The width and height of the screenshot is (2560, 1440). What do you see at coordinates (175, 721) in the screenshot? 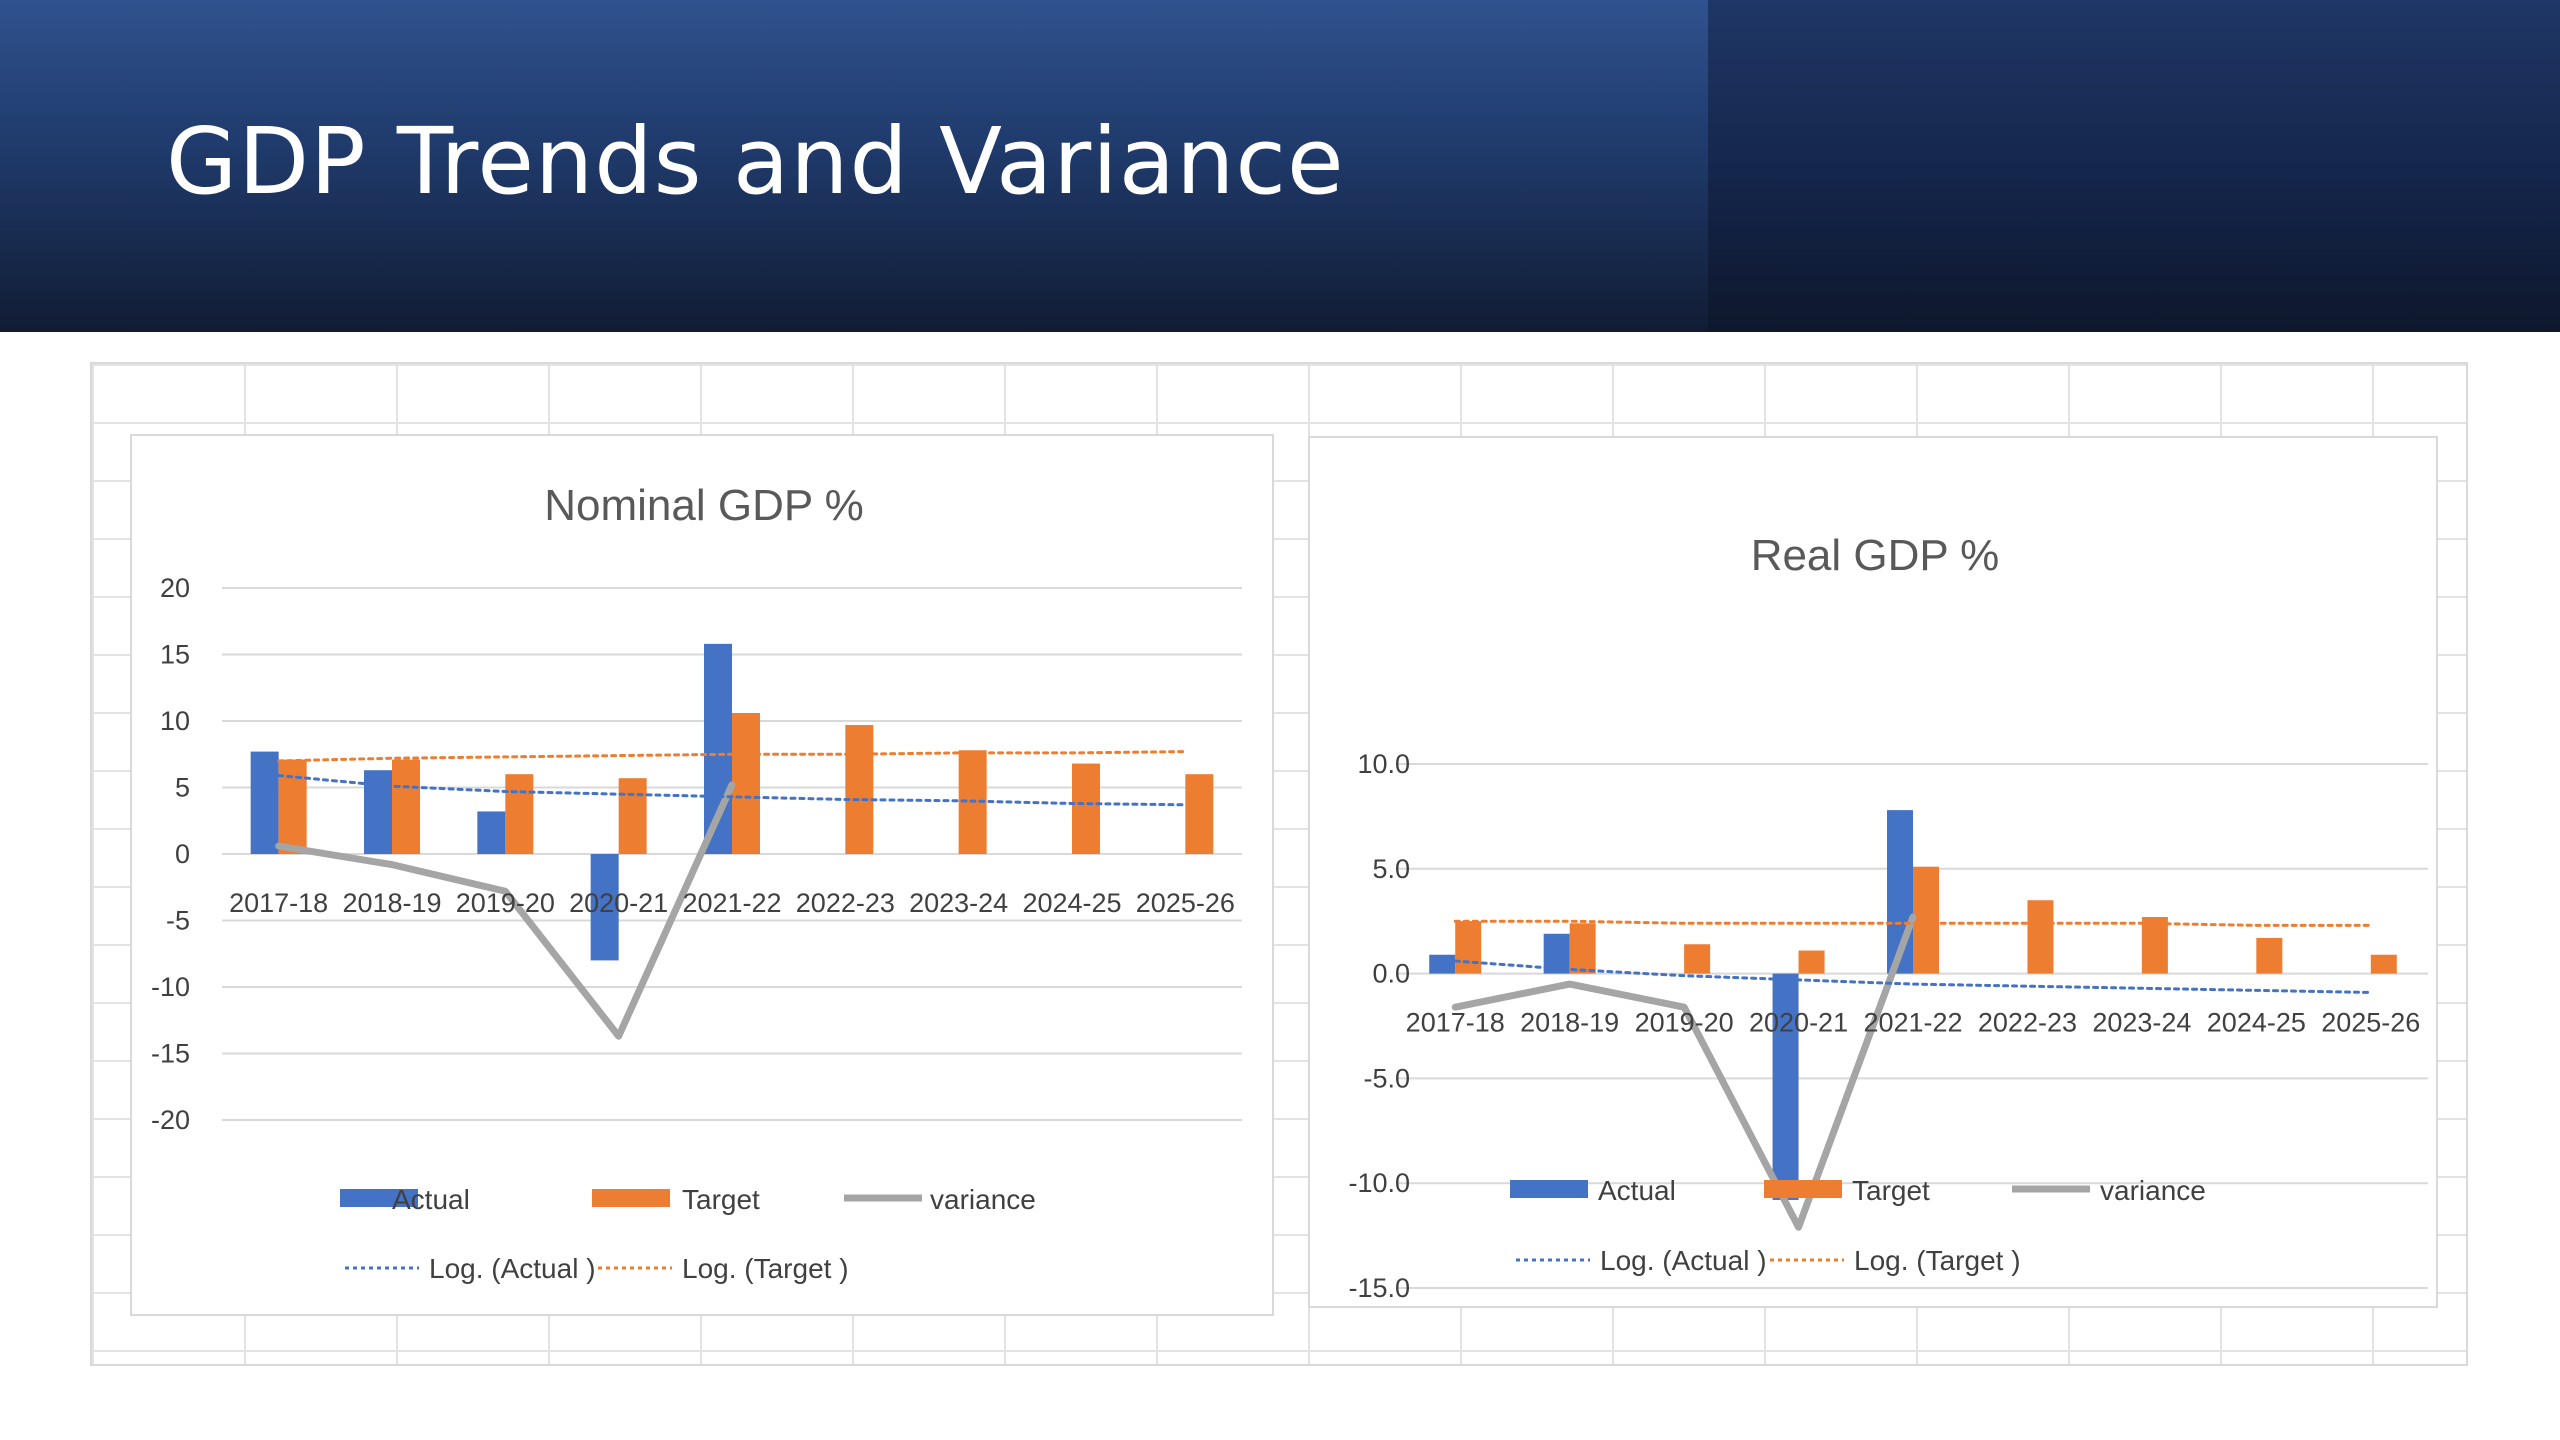
I see `y-tick-label: 10` at bounding box center [175, 721].